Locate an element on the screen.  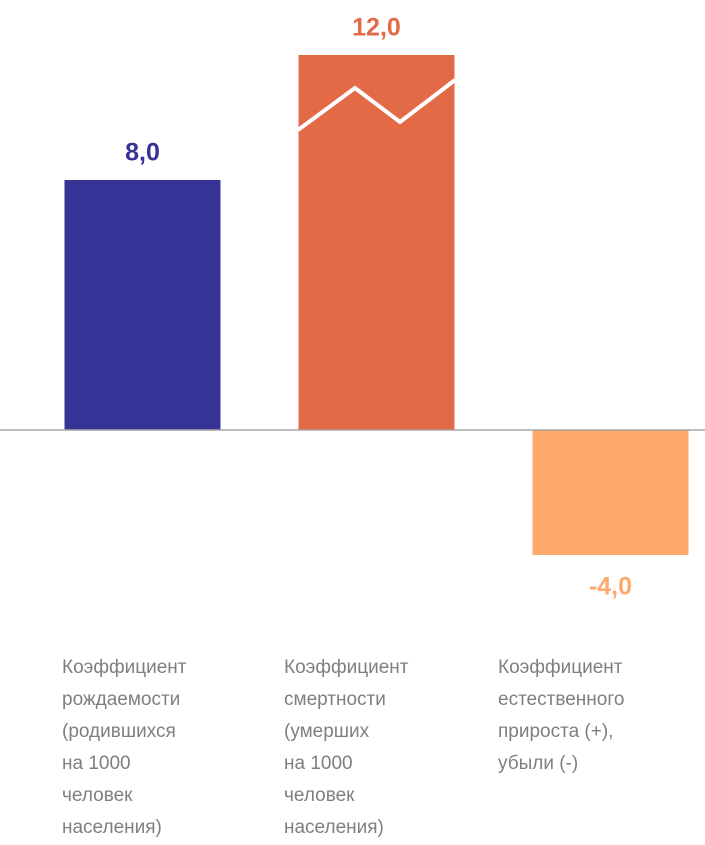
x-tick-label: прироста (+), is located at coordinates (555, 731).